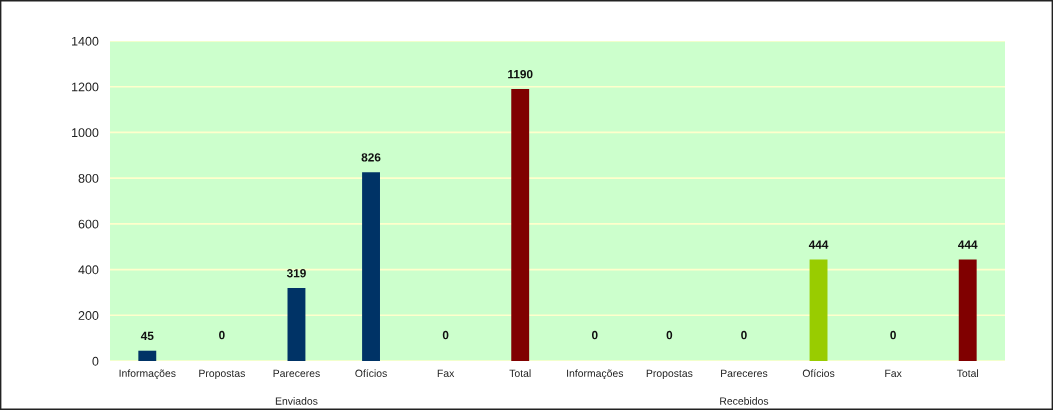 The height and width of the screenshot is (410, 1053). What do you see at coordinates (88, 224) in the screenshot?
I see `y-tick-label: 600` at bounding box center [88, 224].